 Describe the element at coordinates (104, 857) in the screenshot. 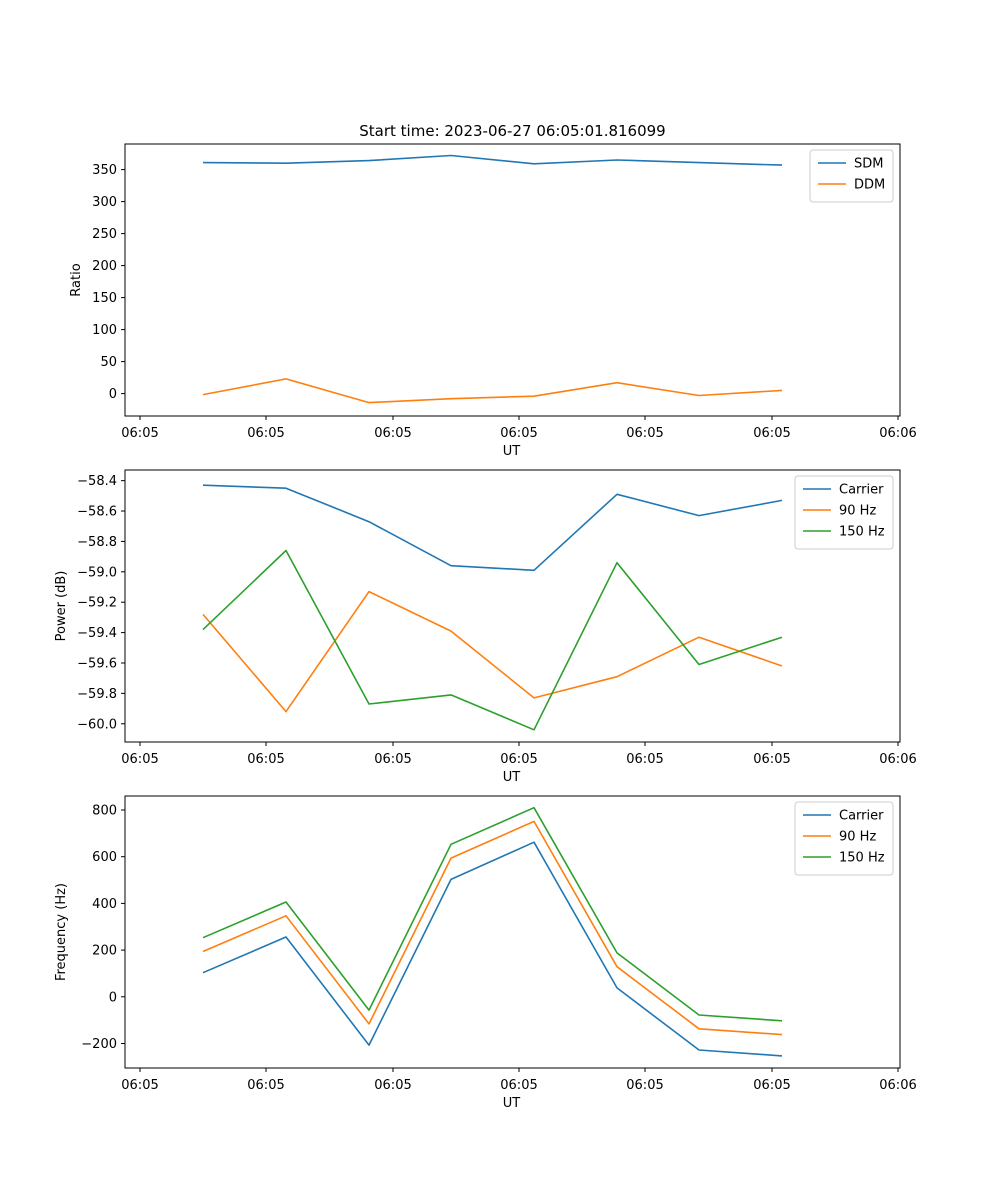

I see `y-tick-label: 600` at that location.